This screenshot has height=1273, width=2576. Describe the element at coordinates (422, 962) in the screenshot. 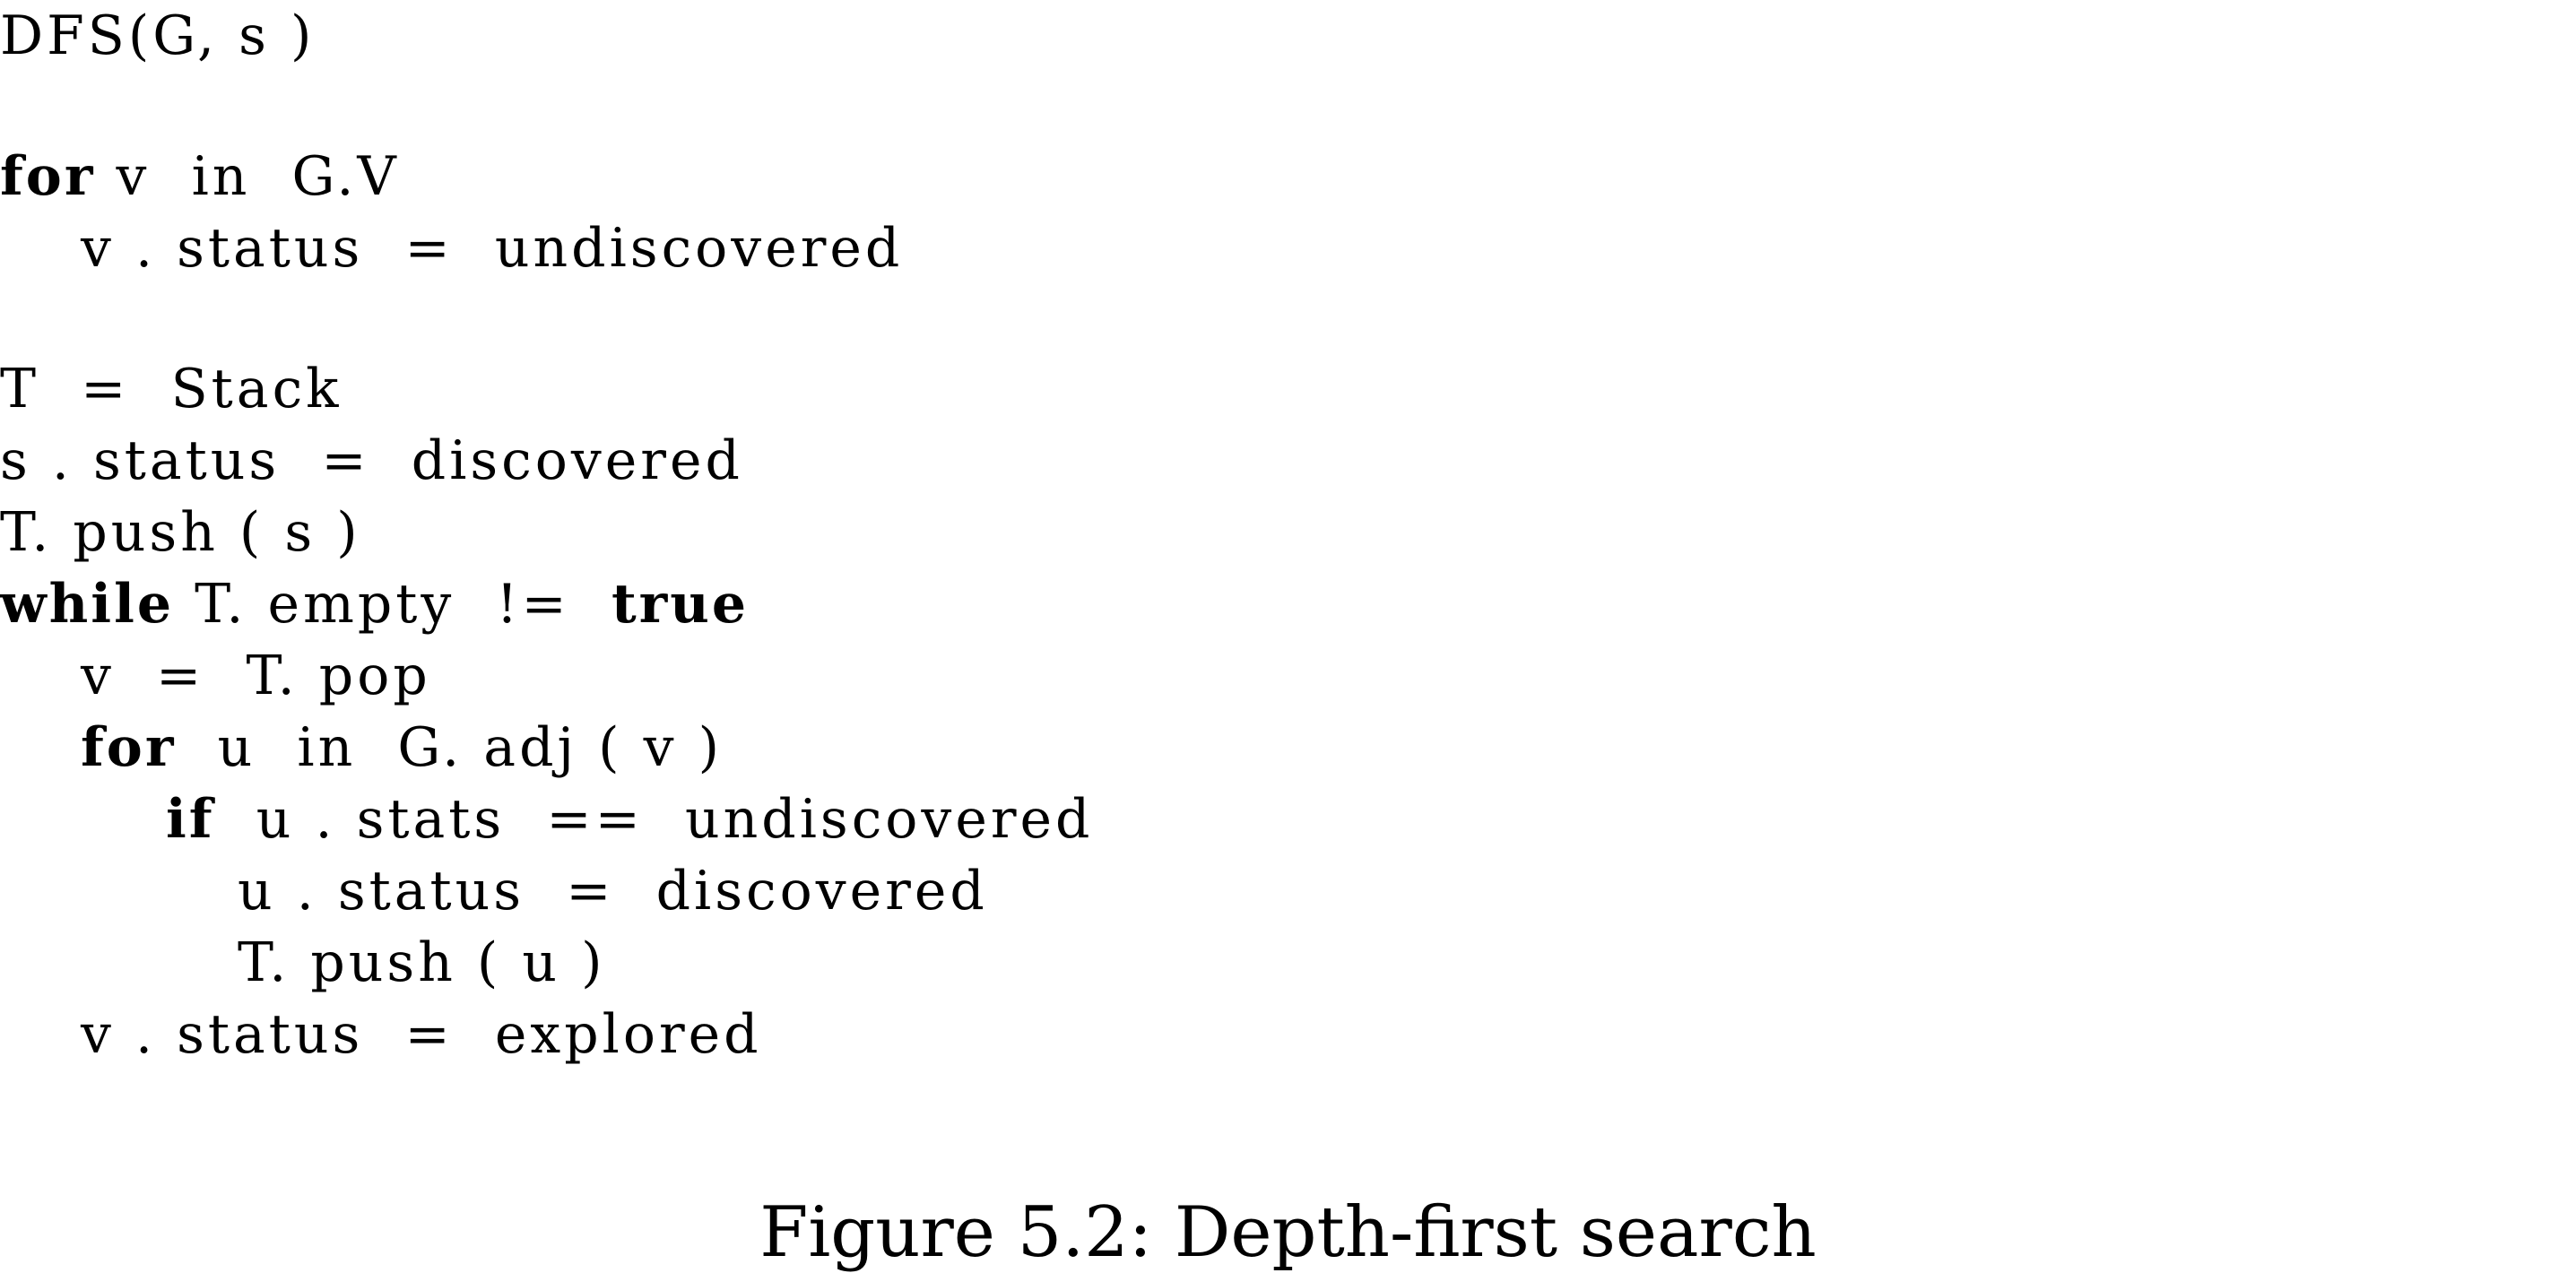

I see `code-line-push-neighbor: T. push ( u )` at that location.